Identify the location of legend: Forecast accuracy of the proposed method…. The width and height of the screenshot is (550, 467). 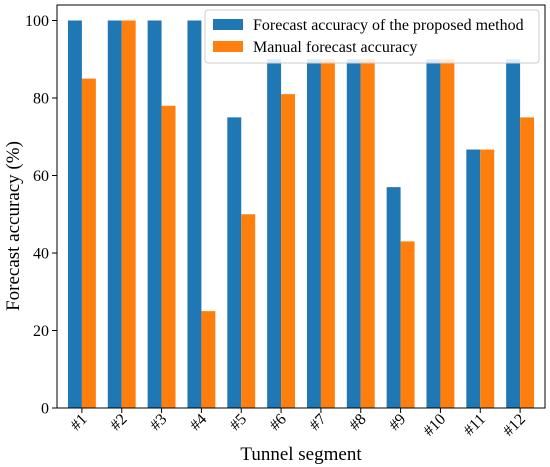
(372, 36).